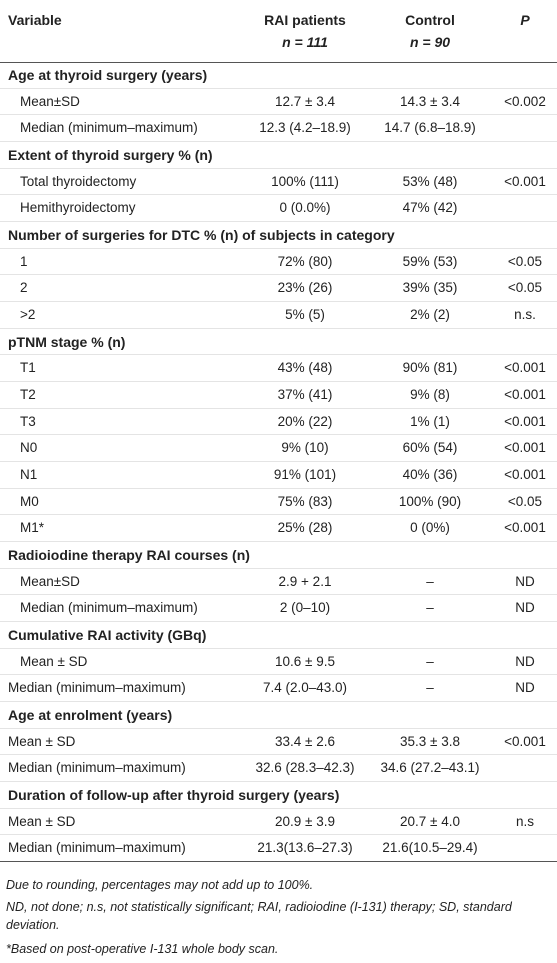 The image size is (557, 963). What do you see at coordinates (129, 555) in the screenshot?
I see `section-title: Radioiodine therapy RAI courses (n)` at bounding box center [129, 555].